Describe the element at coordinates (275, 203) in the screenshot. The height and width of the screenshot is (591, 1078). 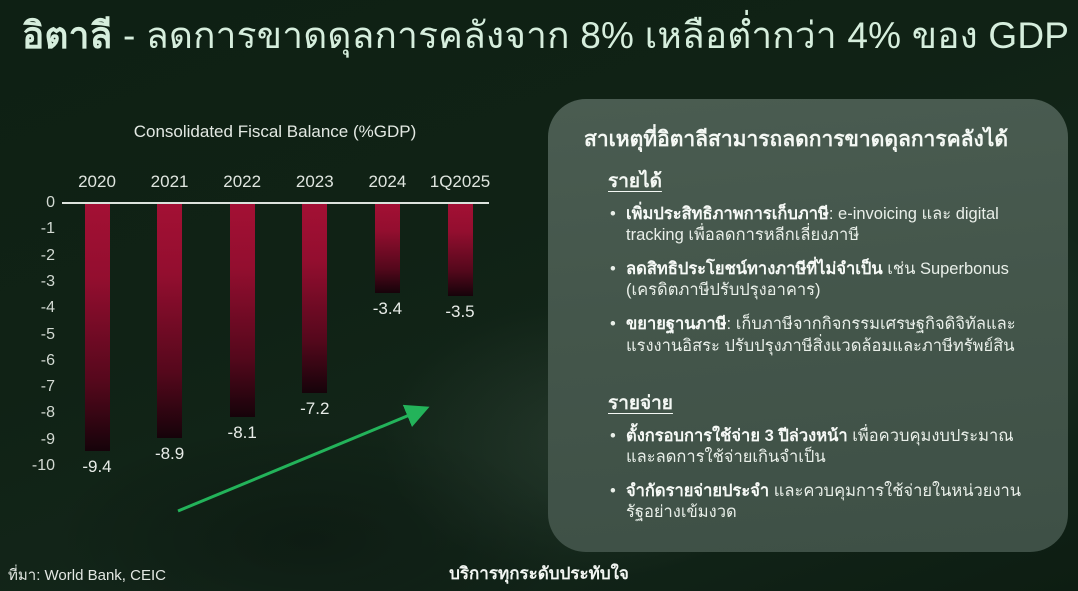
I see `zero-axis-line` at that location.